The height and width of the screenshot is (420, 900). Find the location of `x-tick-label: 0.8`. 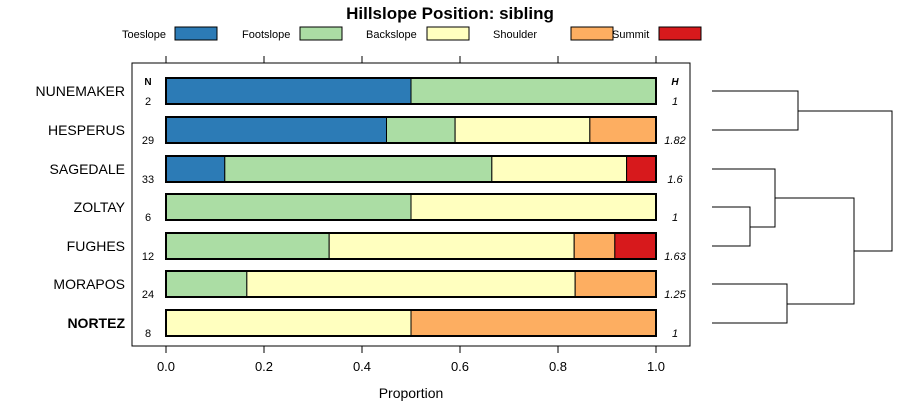

x-tick-label: 0.8 is located at coordinates (558, 366).